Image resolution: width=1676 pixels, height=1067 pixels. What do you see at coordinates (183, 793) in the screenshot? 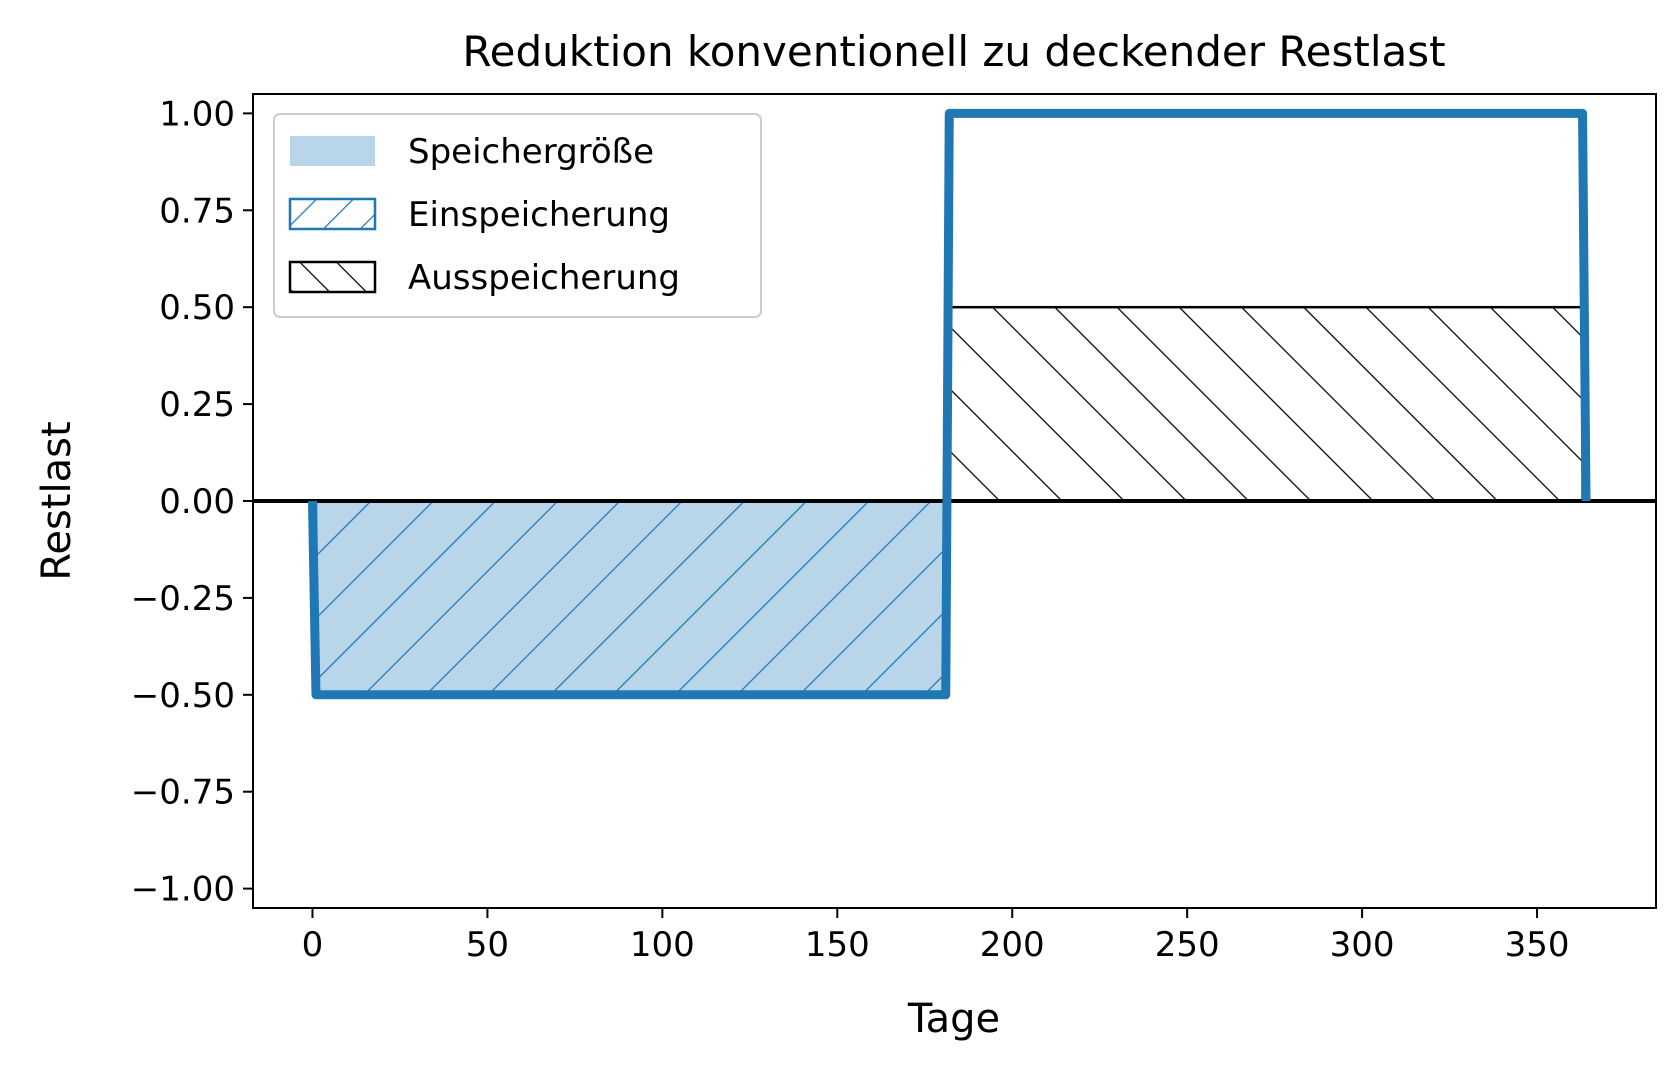
I see `y-tick-label: −0.75` at bounding box center [183, 793].